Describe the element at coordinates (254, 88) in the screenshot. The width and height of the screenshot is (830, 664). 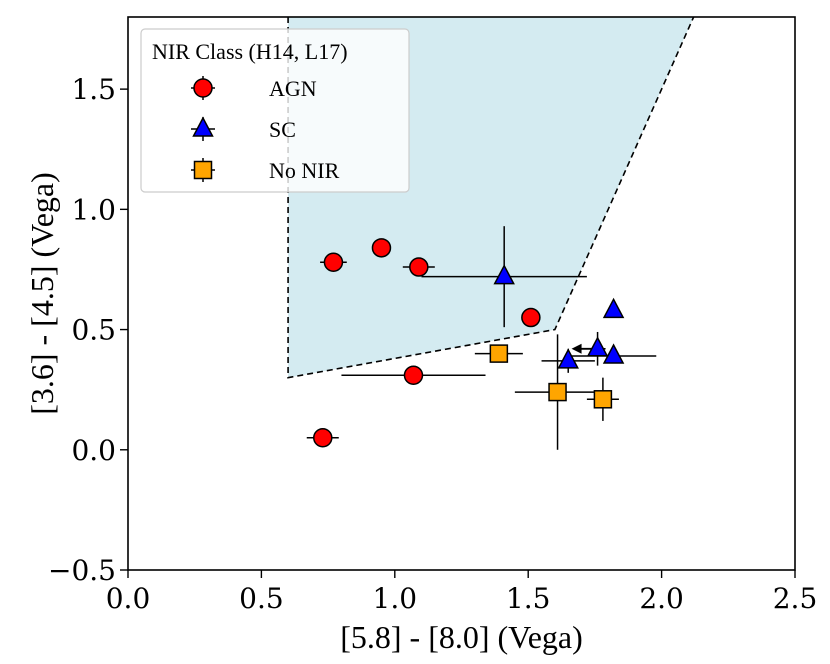
I see `legend-entry: AGN` at that location.